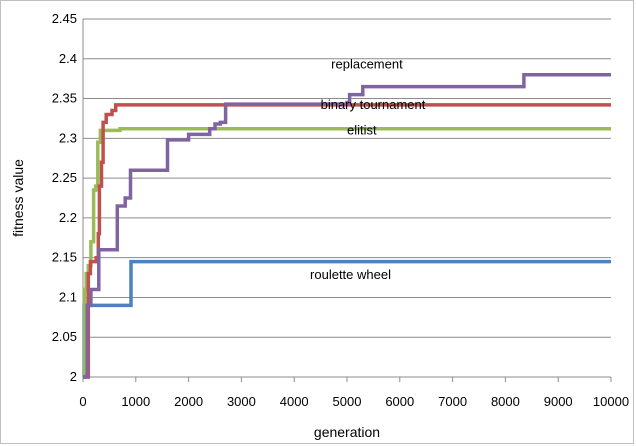 The height and width of the screenshot is (446, 636). I want to click on x-tick-label: 7000, so click(452, 401).